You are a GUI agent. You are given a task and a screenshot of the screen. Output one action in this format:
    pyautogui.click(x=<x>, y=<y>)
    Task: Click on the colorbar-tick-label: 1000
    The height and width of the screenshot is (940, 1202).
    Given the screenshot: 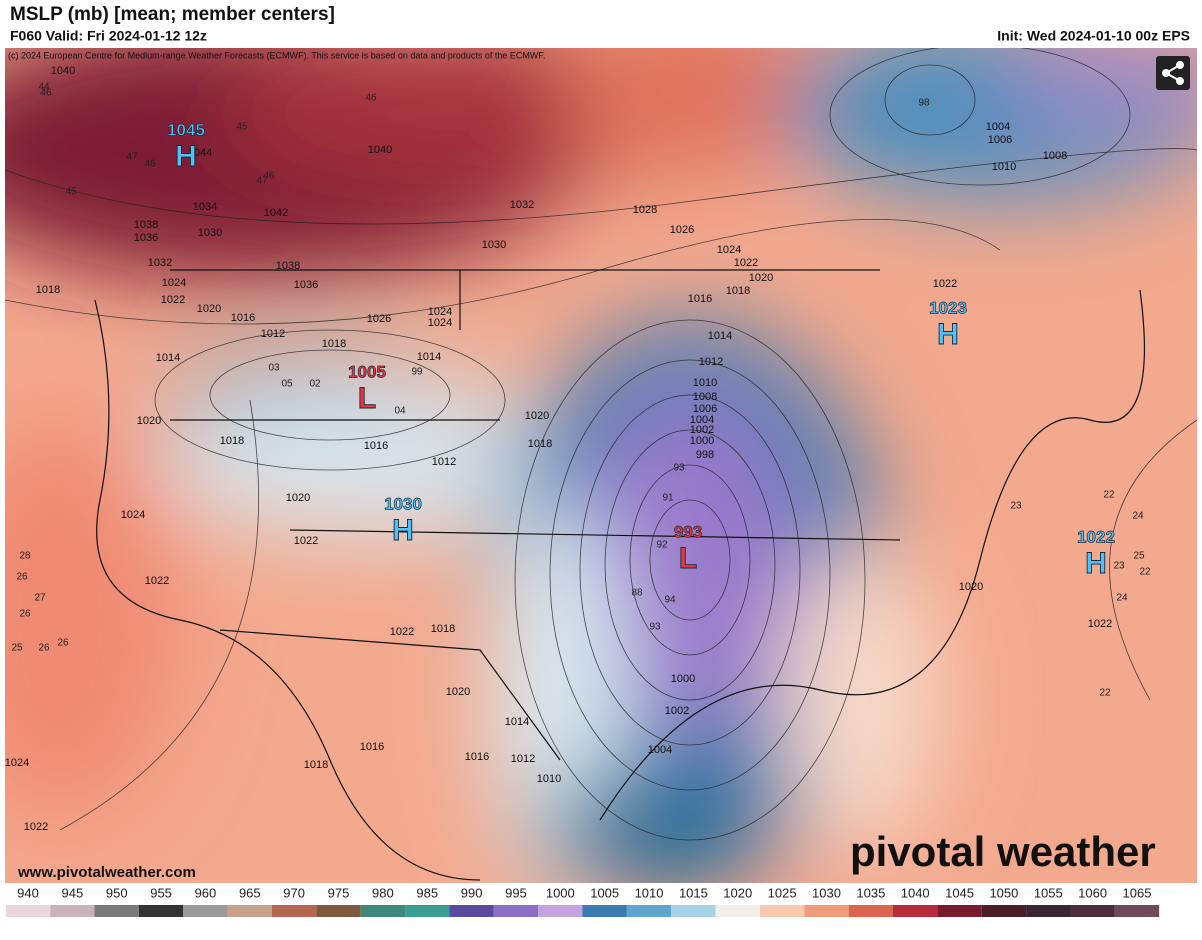 What is the action you would take?
    pyautogui.click(x=560, y=892)
    